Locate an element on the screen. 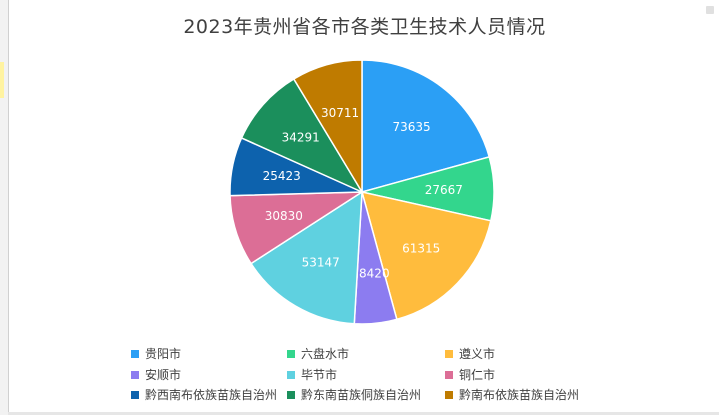  chart-handle is located at coordinates (710, 10).